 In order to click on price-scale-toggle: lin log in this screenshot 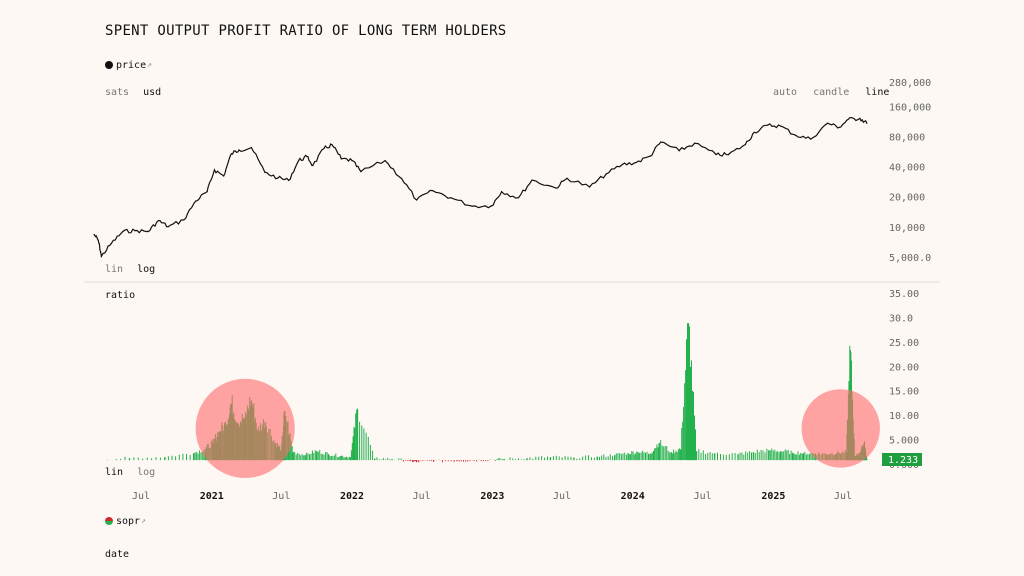, I will do `click(130, 269)`.